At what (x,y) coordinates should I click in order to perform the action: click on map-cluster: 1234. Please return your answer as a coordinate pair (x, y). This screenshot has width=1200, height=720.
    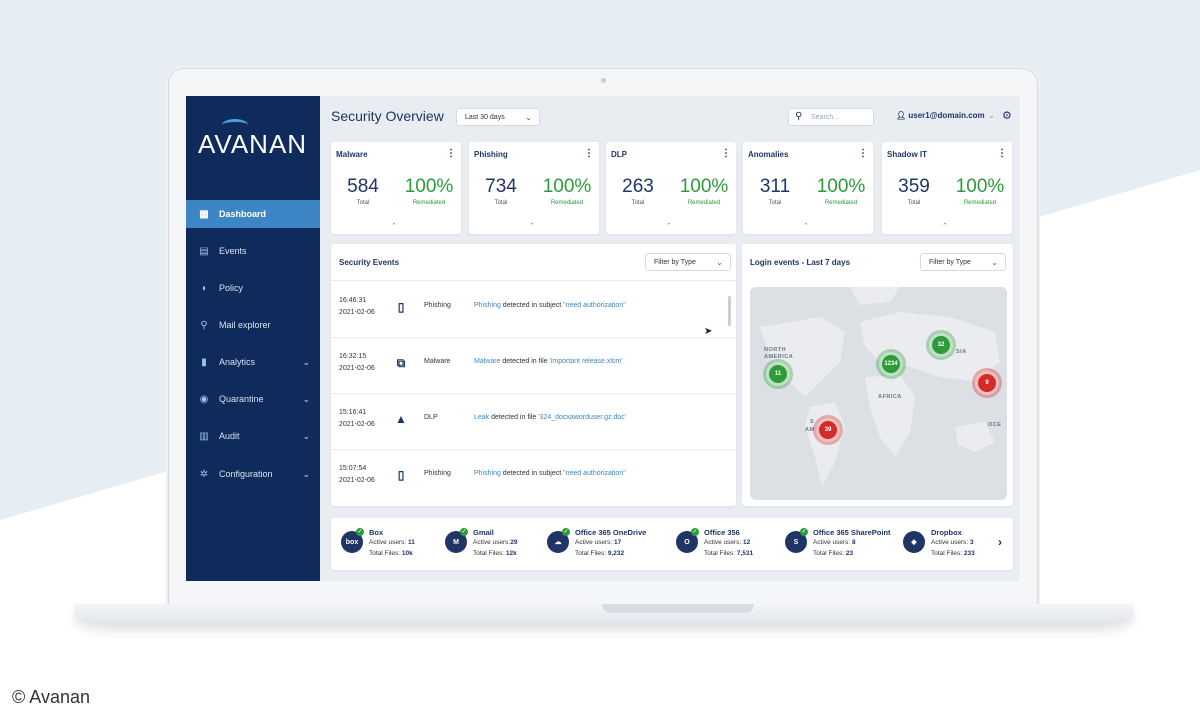
    Looking at the image, I should click on (891, 364).